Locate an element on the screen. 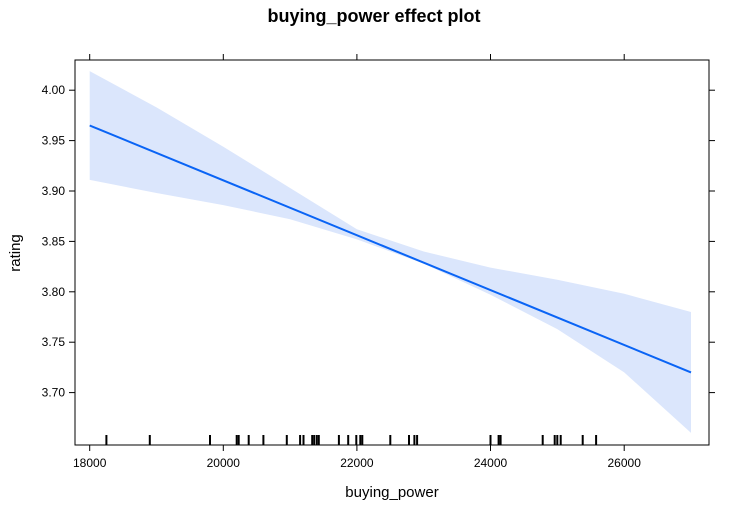 The height and width of the screenshot is (513, 748). y-axis-label: rating is located at coordinates (15, 253).